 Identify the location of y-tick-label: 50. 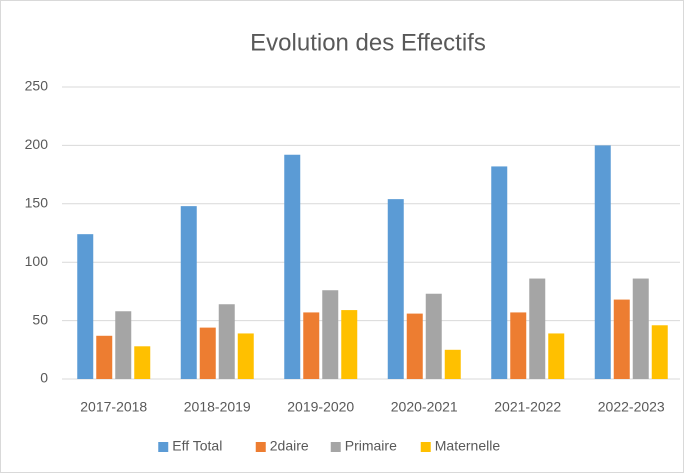
(40, 319).